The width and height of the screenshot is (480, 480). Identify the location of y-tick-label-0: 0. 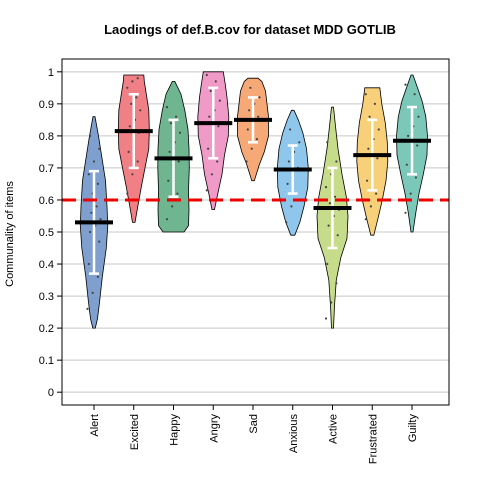
(51, 393).